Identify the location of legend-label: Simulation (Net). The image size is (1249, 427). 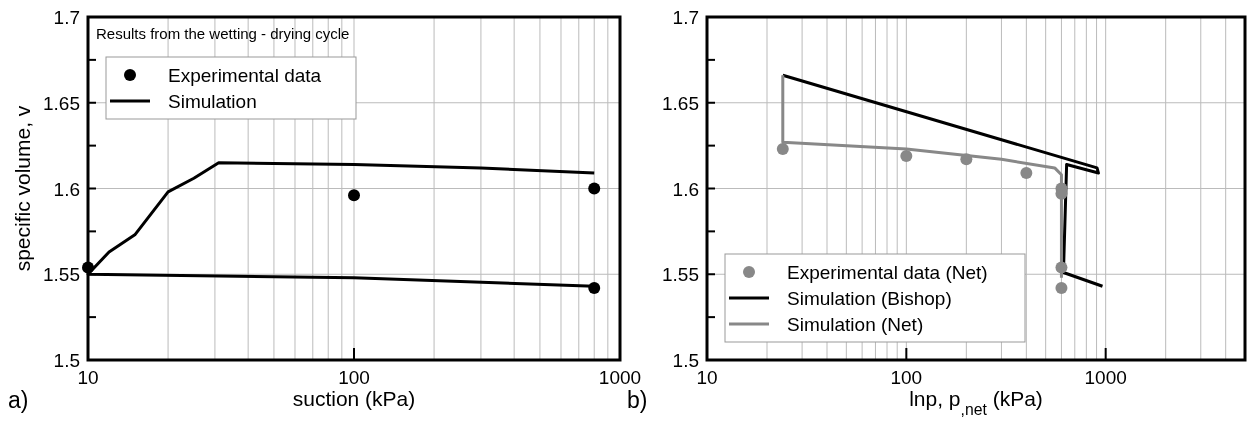
(855, 324).